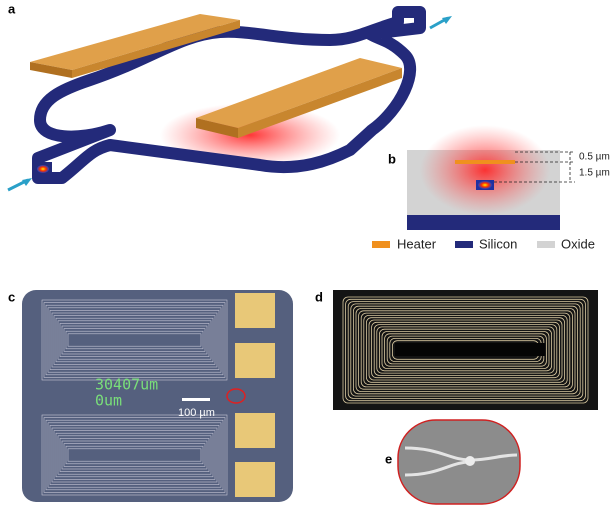  Describe the element at coordinates (388, 458) in the screenshot. I see `panel-label: e` at that location.